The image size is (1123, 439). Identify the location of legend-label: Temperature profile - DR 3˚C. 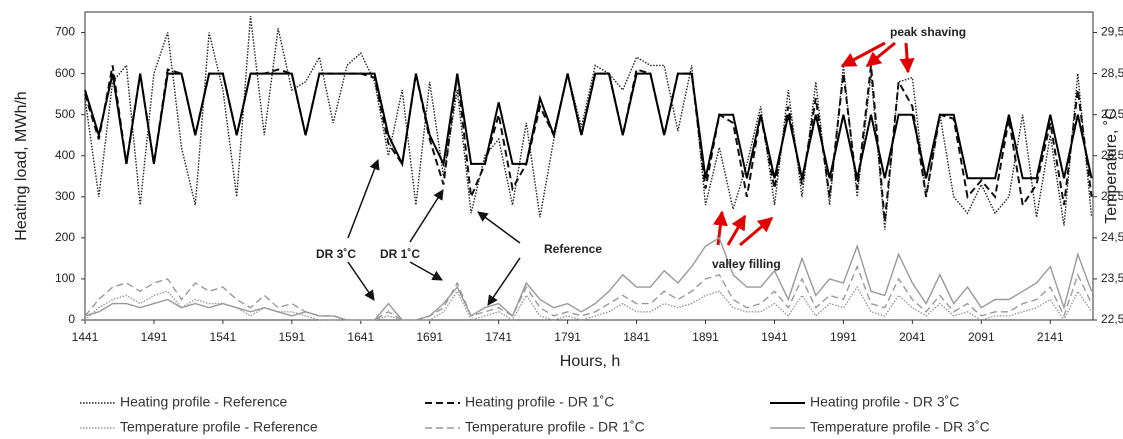
(900, 427).